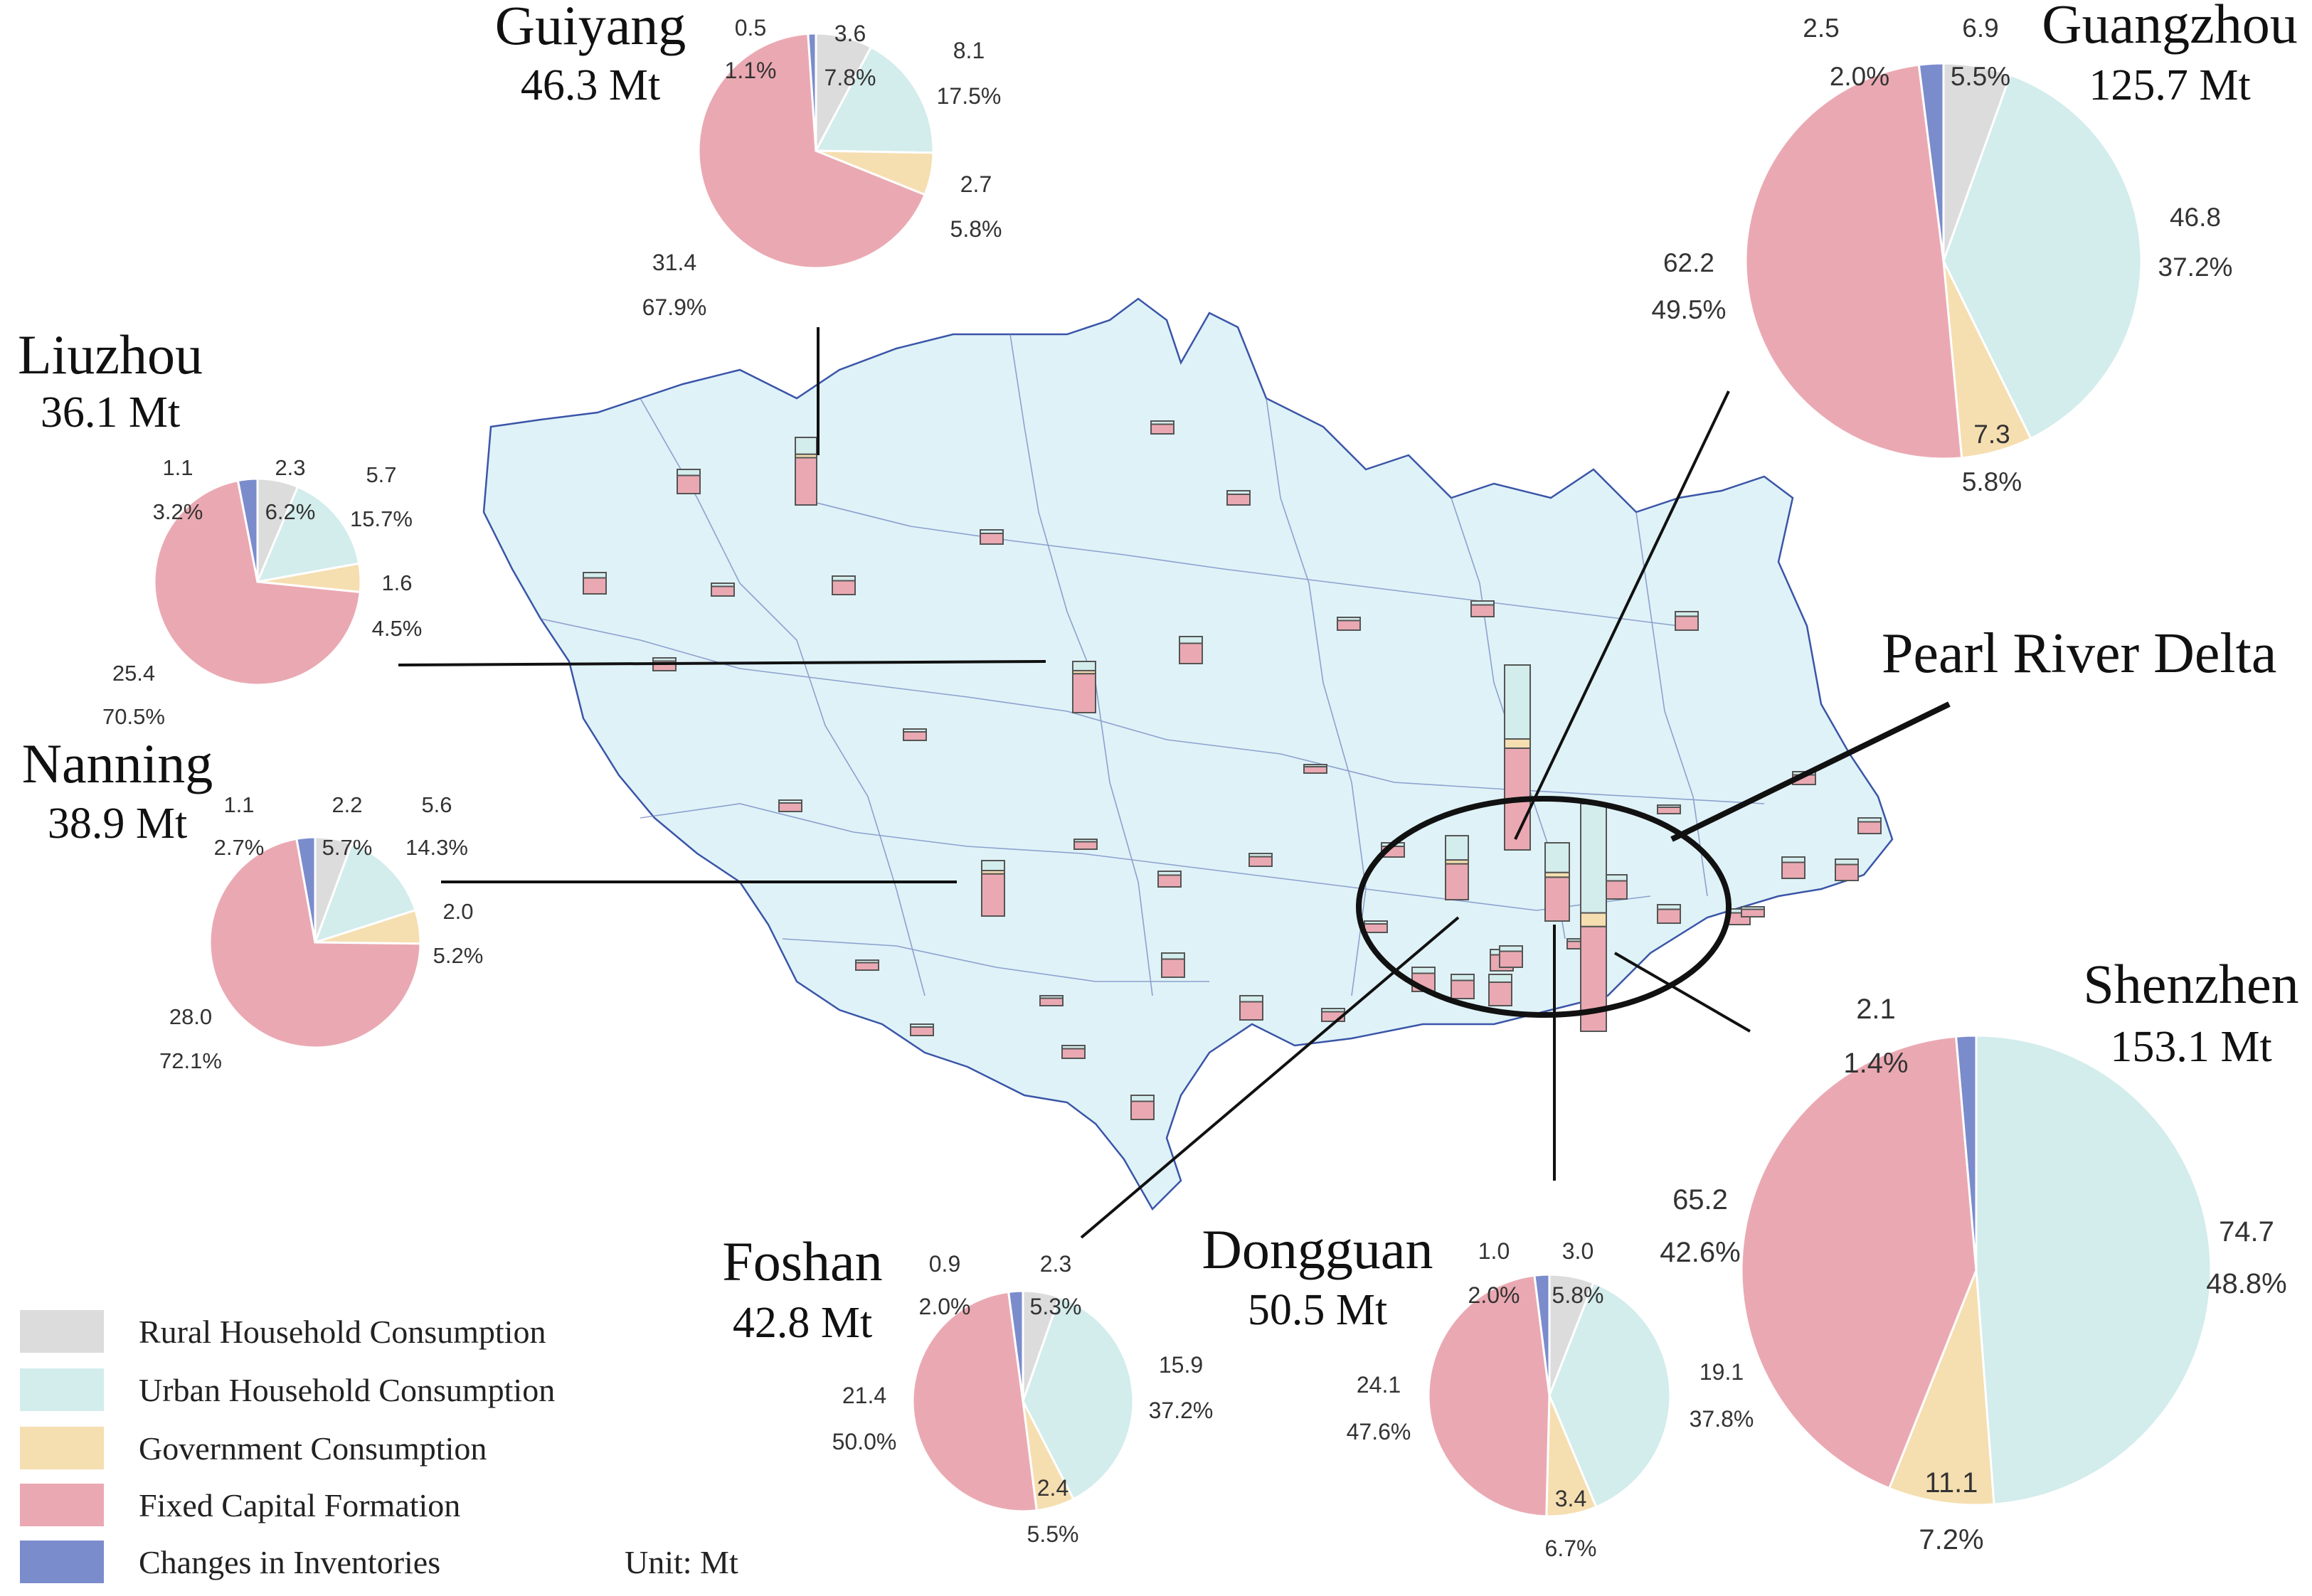 This screenshot has width=2312, height=1596. I want to click on pie-slice-urban-household-consumption, so click(2093, 1270).